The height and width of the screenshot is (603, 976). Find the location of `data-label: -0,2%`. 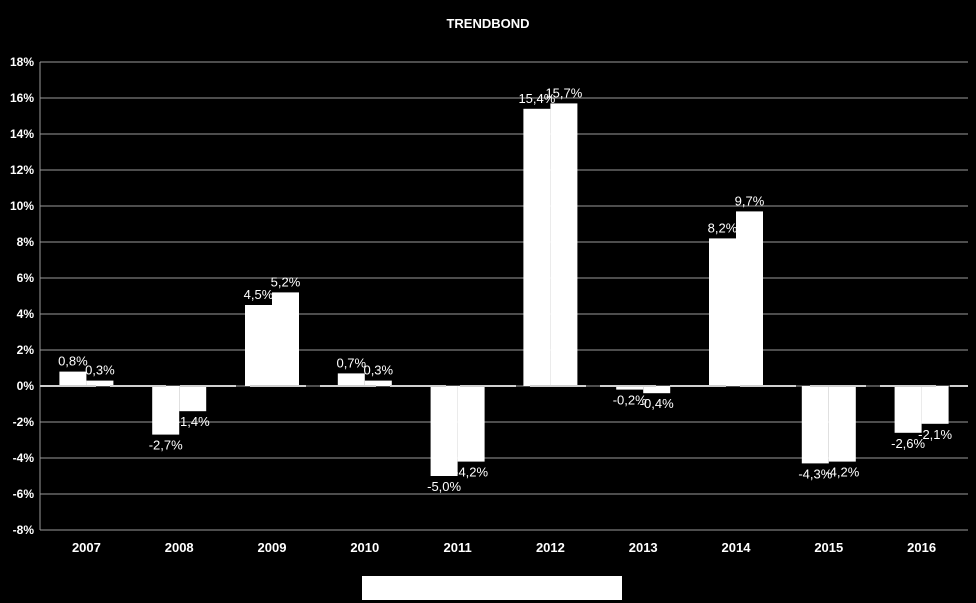

data-label: -0,2% is located at coordinates (630, 400).